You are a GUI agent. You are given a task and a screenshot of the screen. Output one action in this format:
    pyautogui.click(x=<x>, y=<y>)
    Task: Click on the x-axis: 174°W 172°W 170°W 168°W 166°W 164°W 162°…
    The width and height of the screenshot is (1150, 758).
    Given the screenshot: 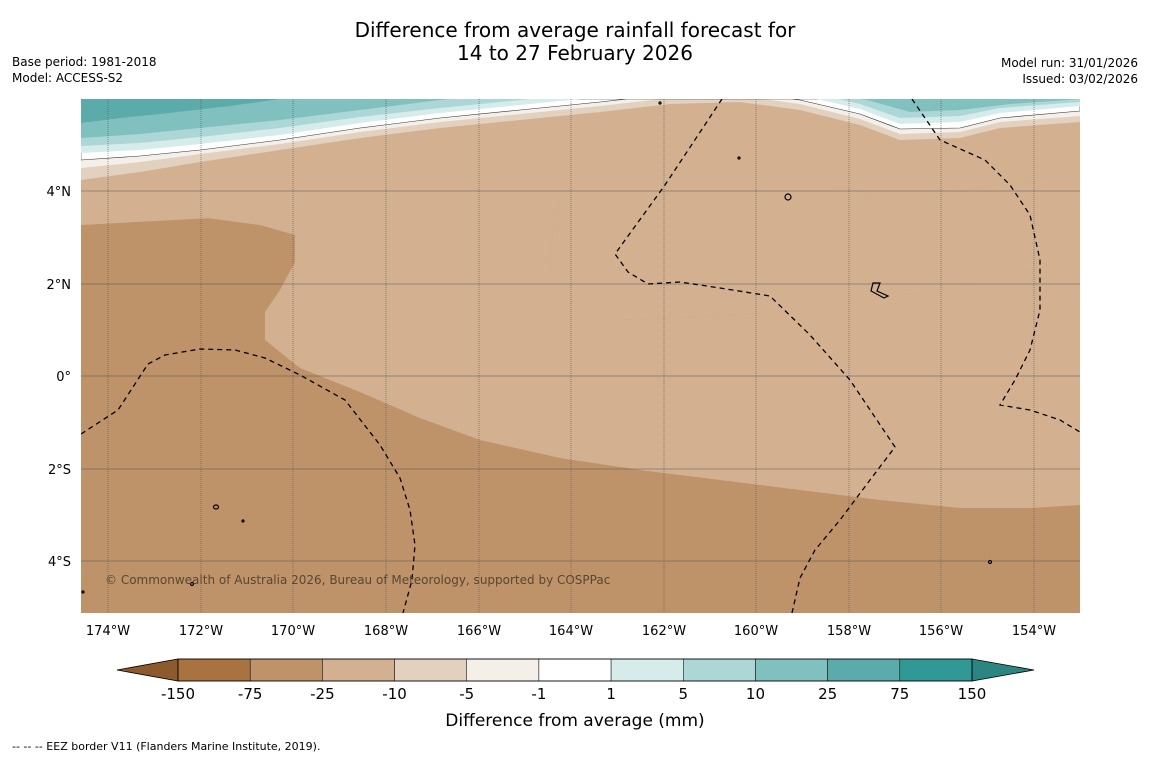 What is the action you would take?
    pyautogui.click(x=571, y=631)
    